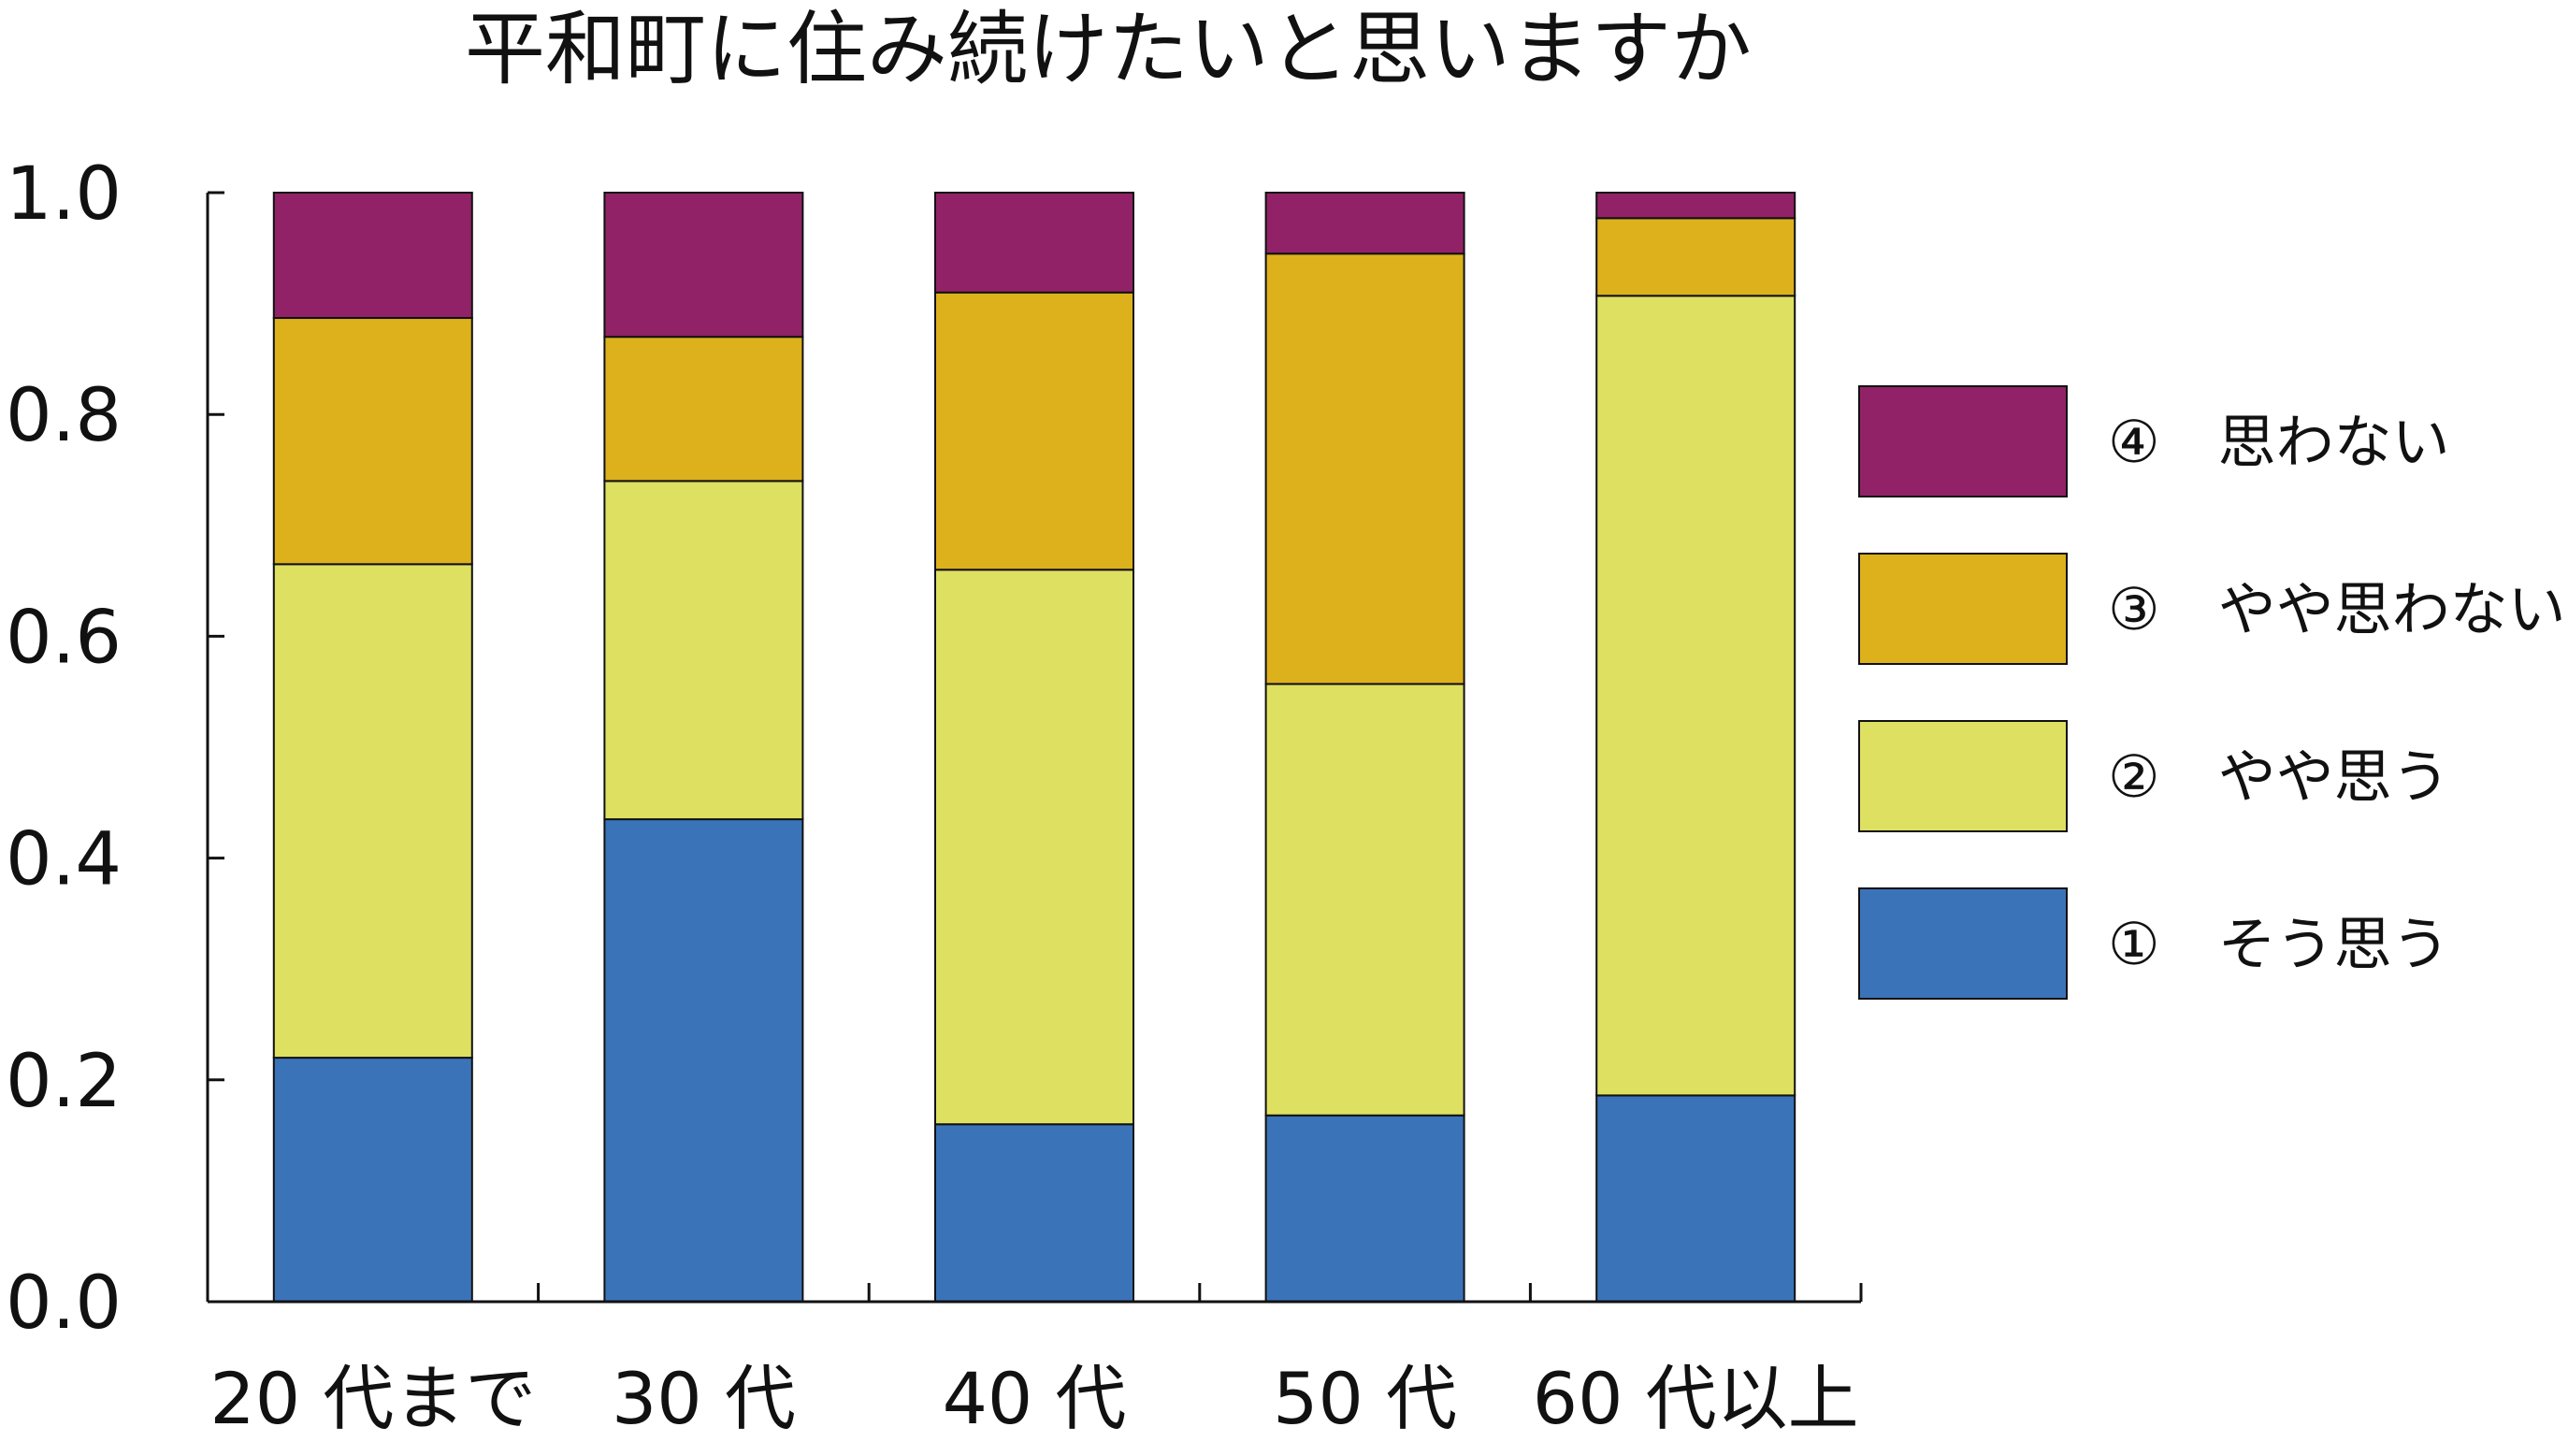 The height and width of the screenshot is (1456, 2568). What do you see at coordinates (1696, 1399) in the screenshot?
I see `x-tick-label: 60 代以上` at bounding box center [1696, 1399].